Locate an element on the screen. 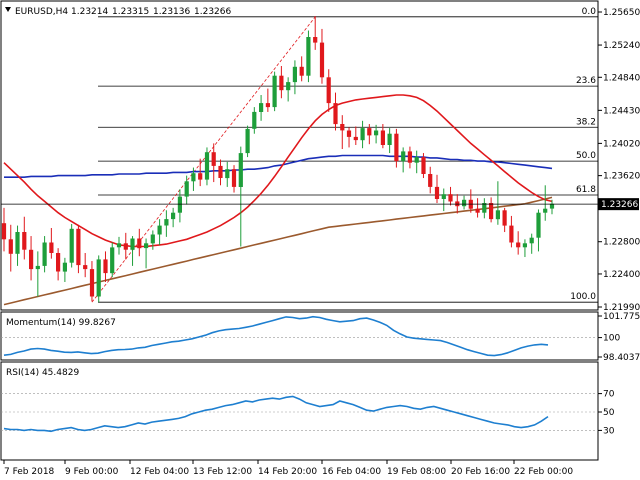 This screenshot has height=480, width=640. time-tick-label: 22 Feb 00:00 is located at coordinates (543, 472).